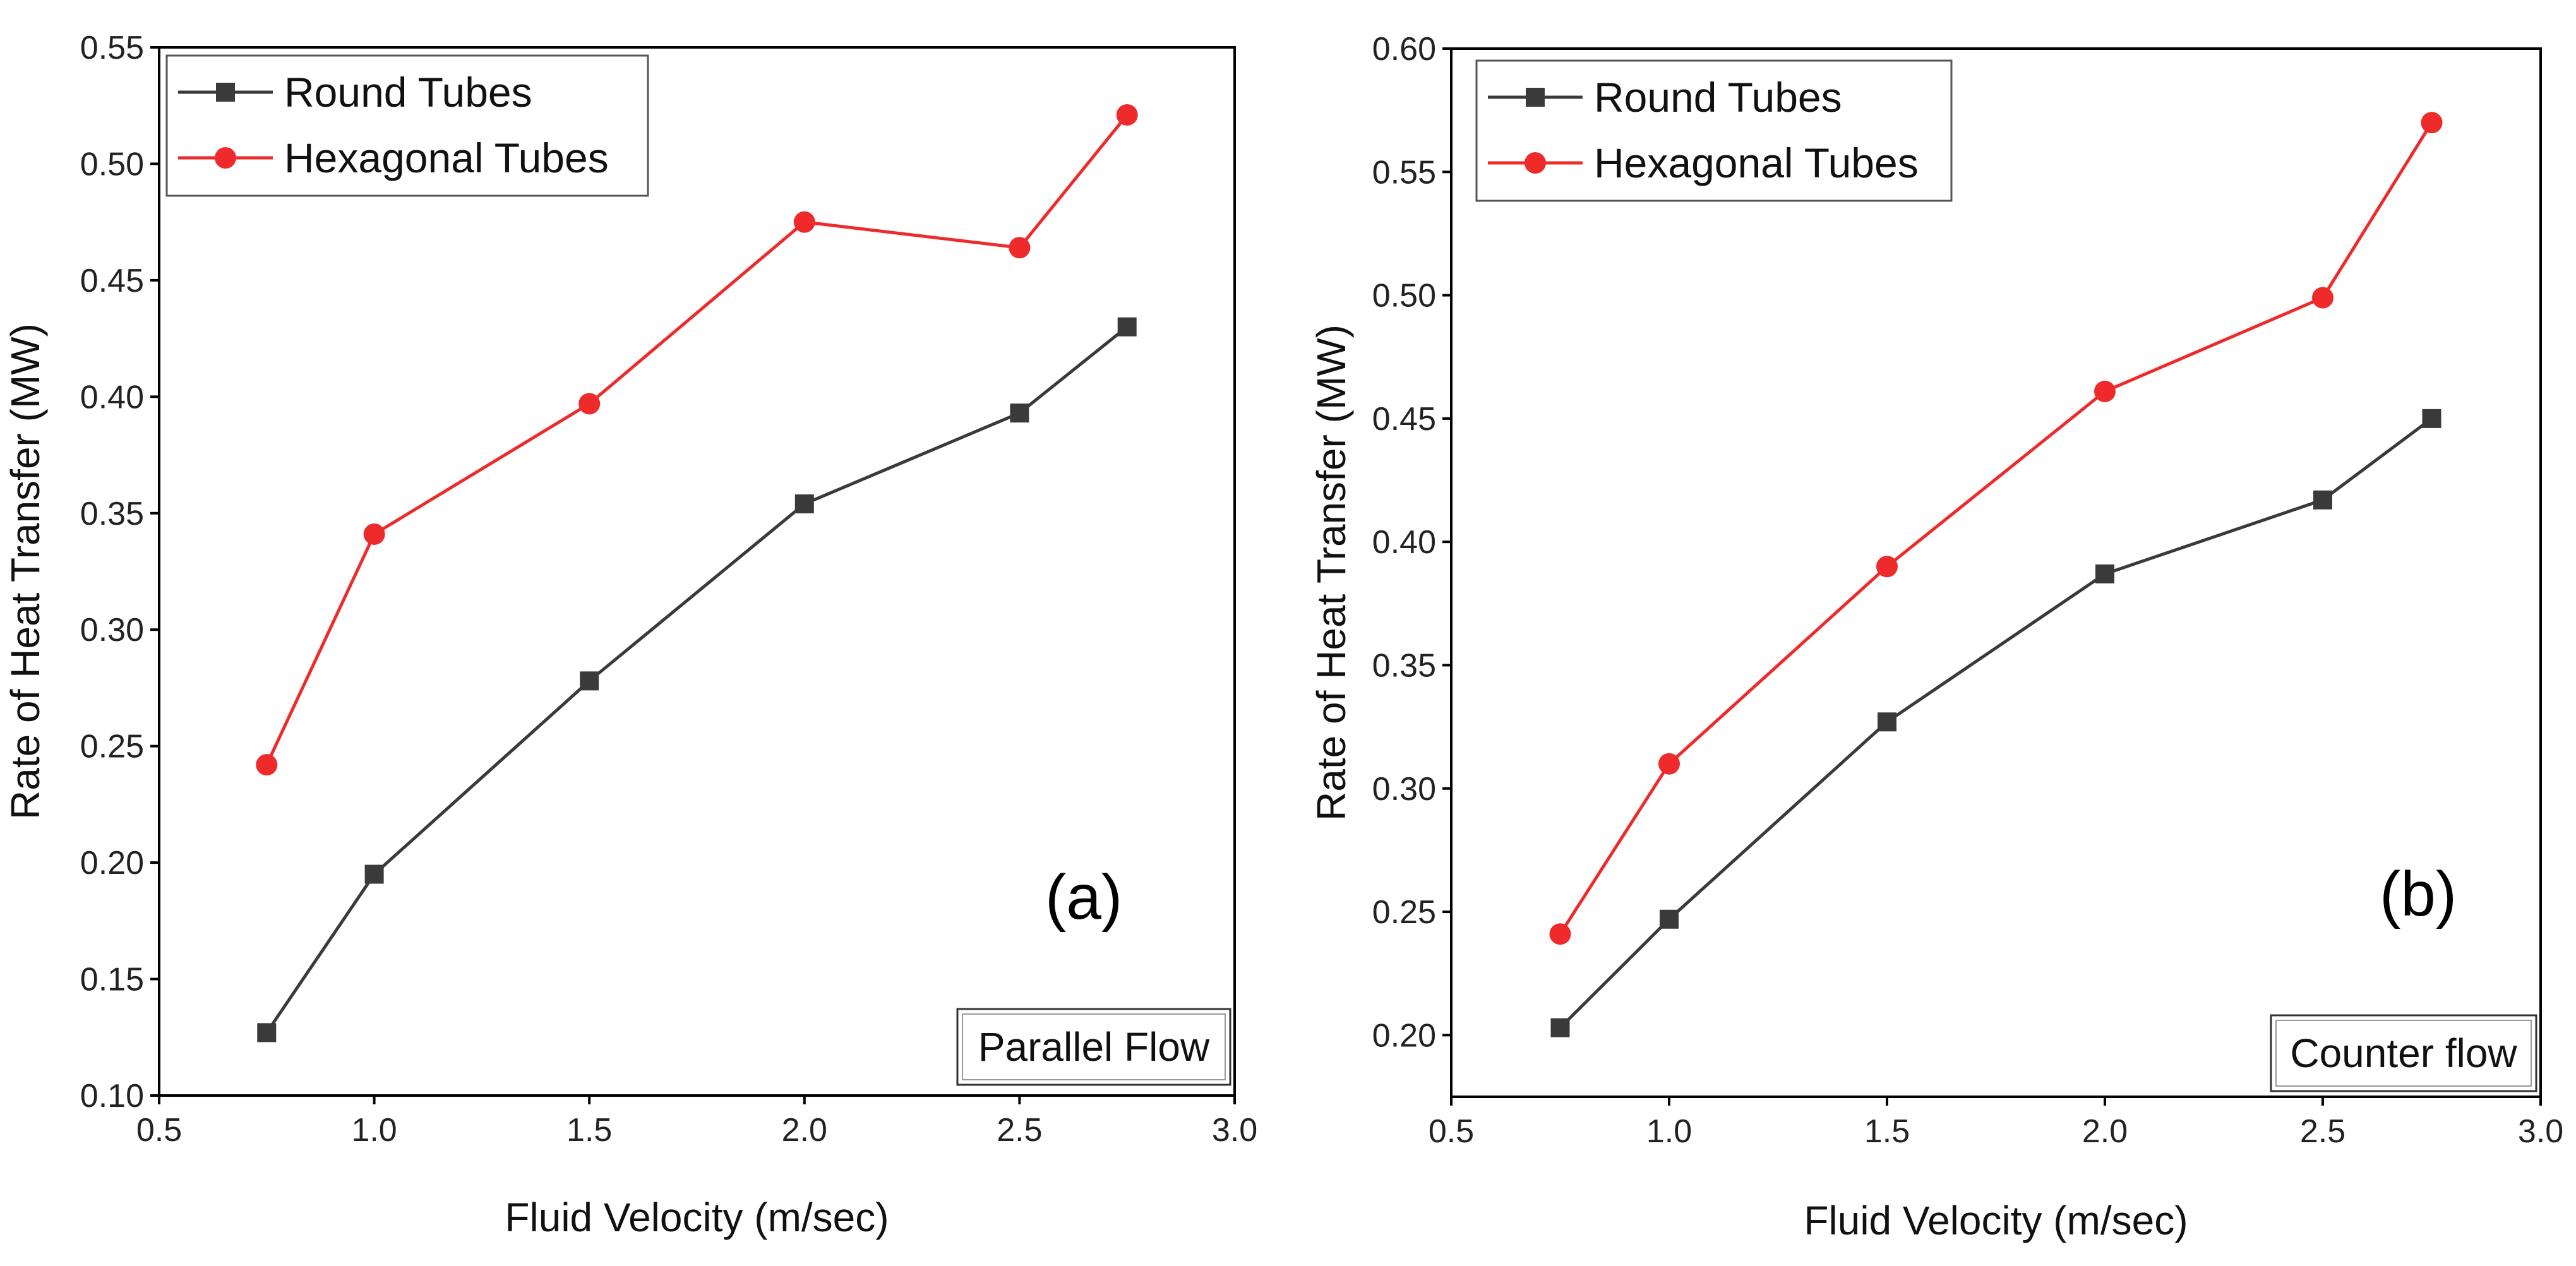 The height and width of the screenshot is (1266, 2576). What do you see at coordinates (1083, 897) in the screenshot?
I see `panel-label: (a)` at bounding box center [1083, 897].